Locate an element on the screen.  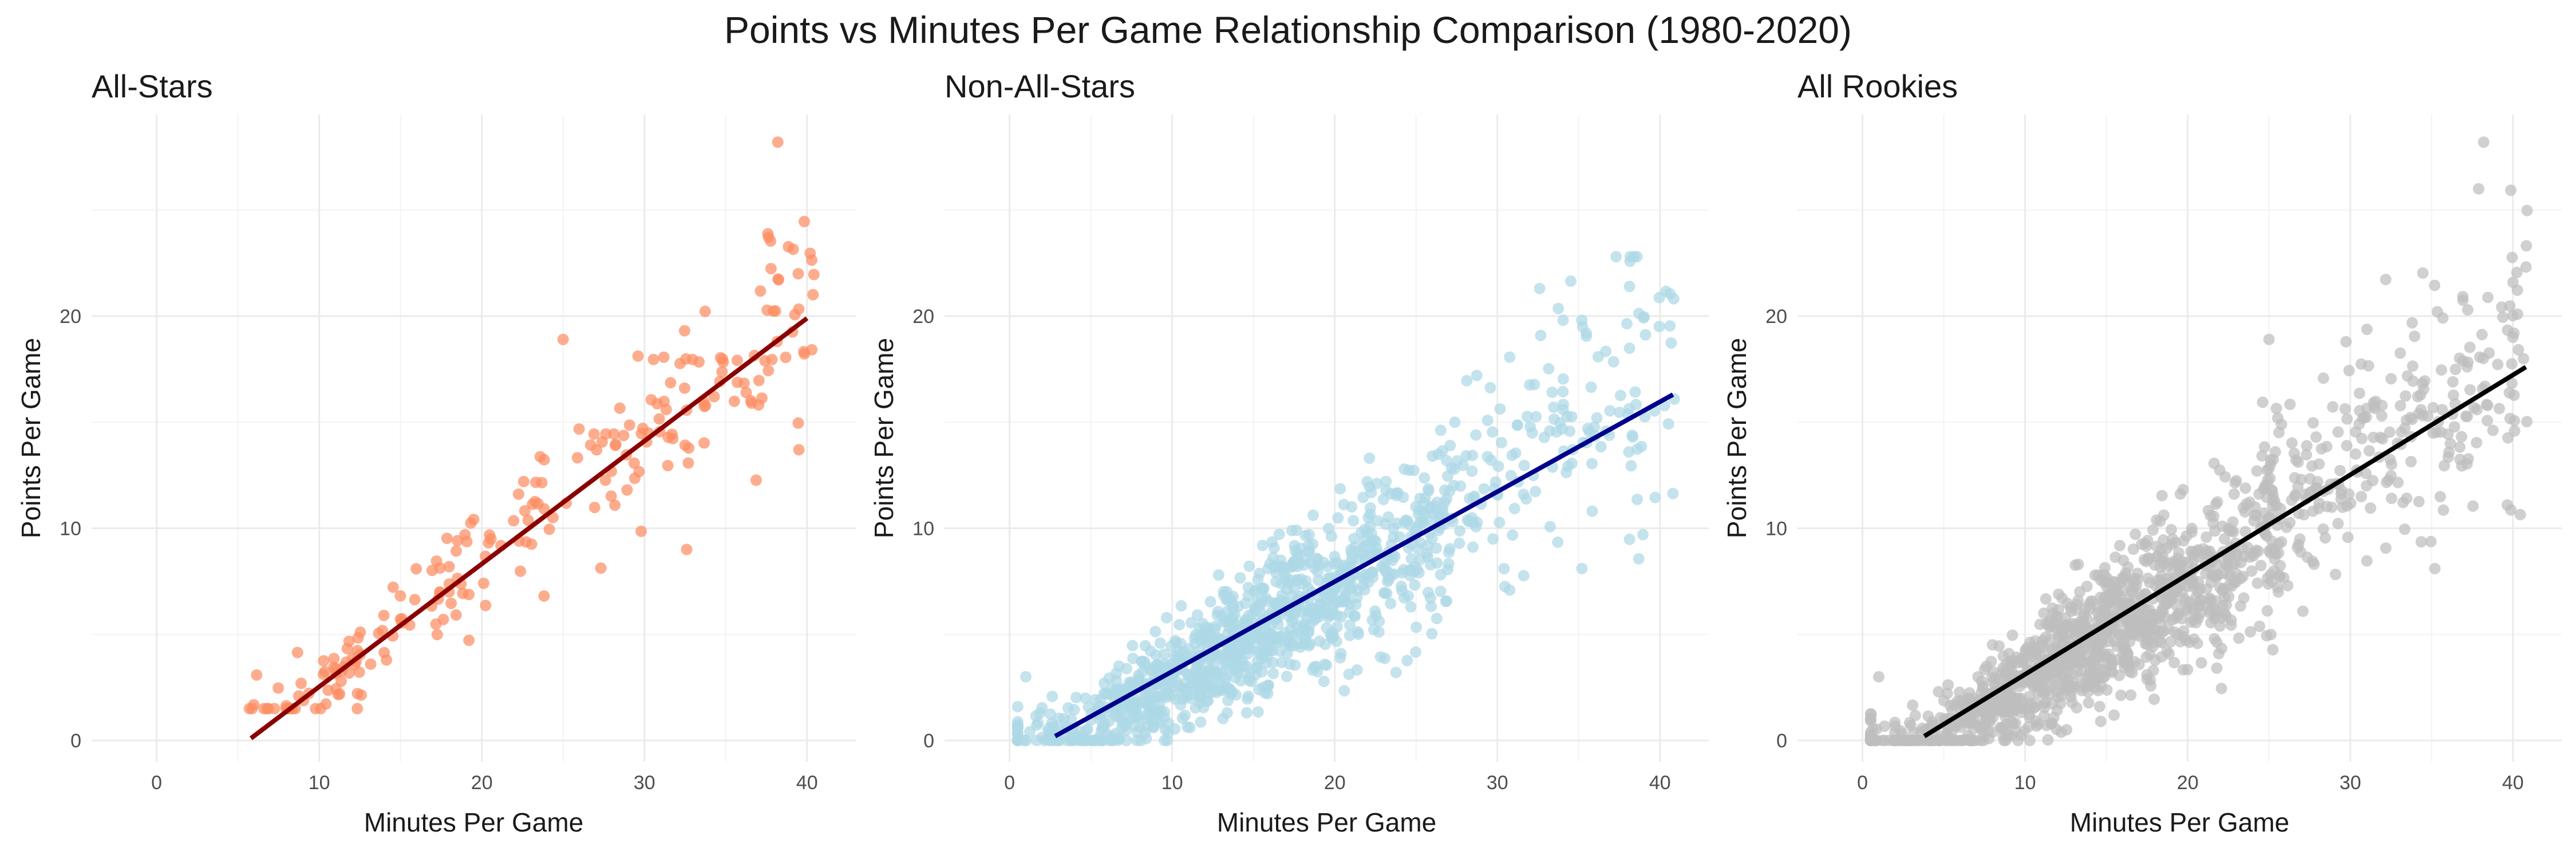
x-tick-label: 0 is located at coordinates (1862, 783).